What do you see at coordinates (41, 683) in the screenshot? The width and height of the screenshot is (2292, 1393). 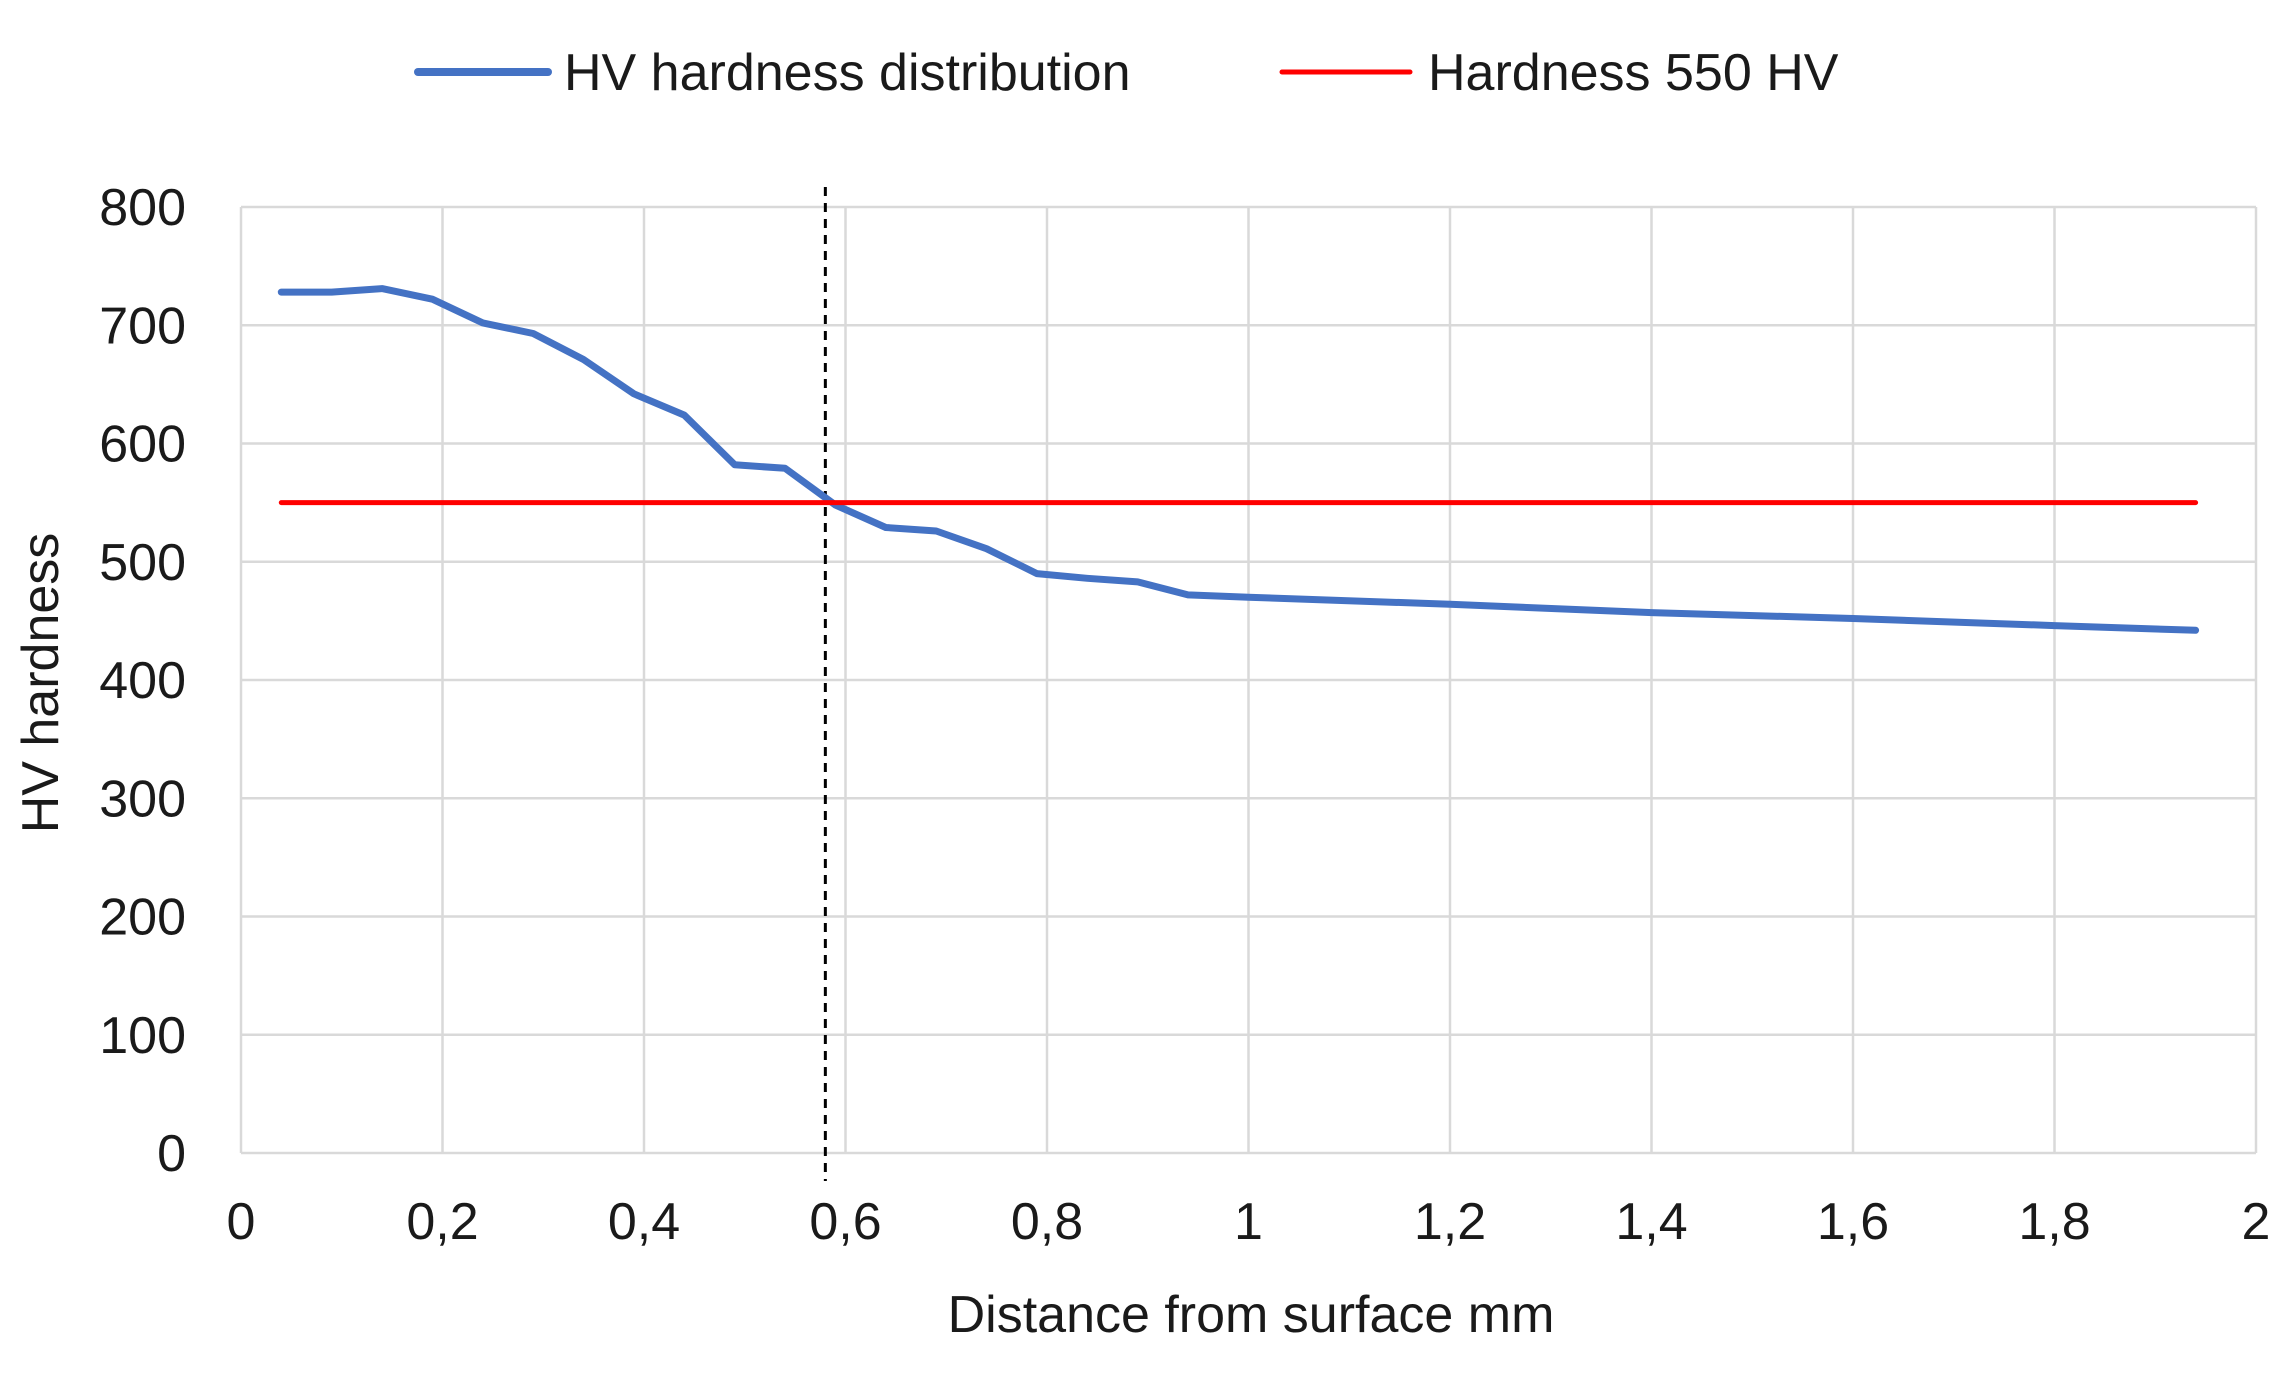 I see `y-axis-title: HV hardness` at bounding box center [41, 683].